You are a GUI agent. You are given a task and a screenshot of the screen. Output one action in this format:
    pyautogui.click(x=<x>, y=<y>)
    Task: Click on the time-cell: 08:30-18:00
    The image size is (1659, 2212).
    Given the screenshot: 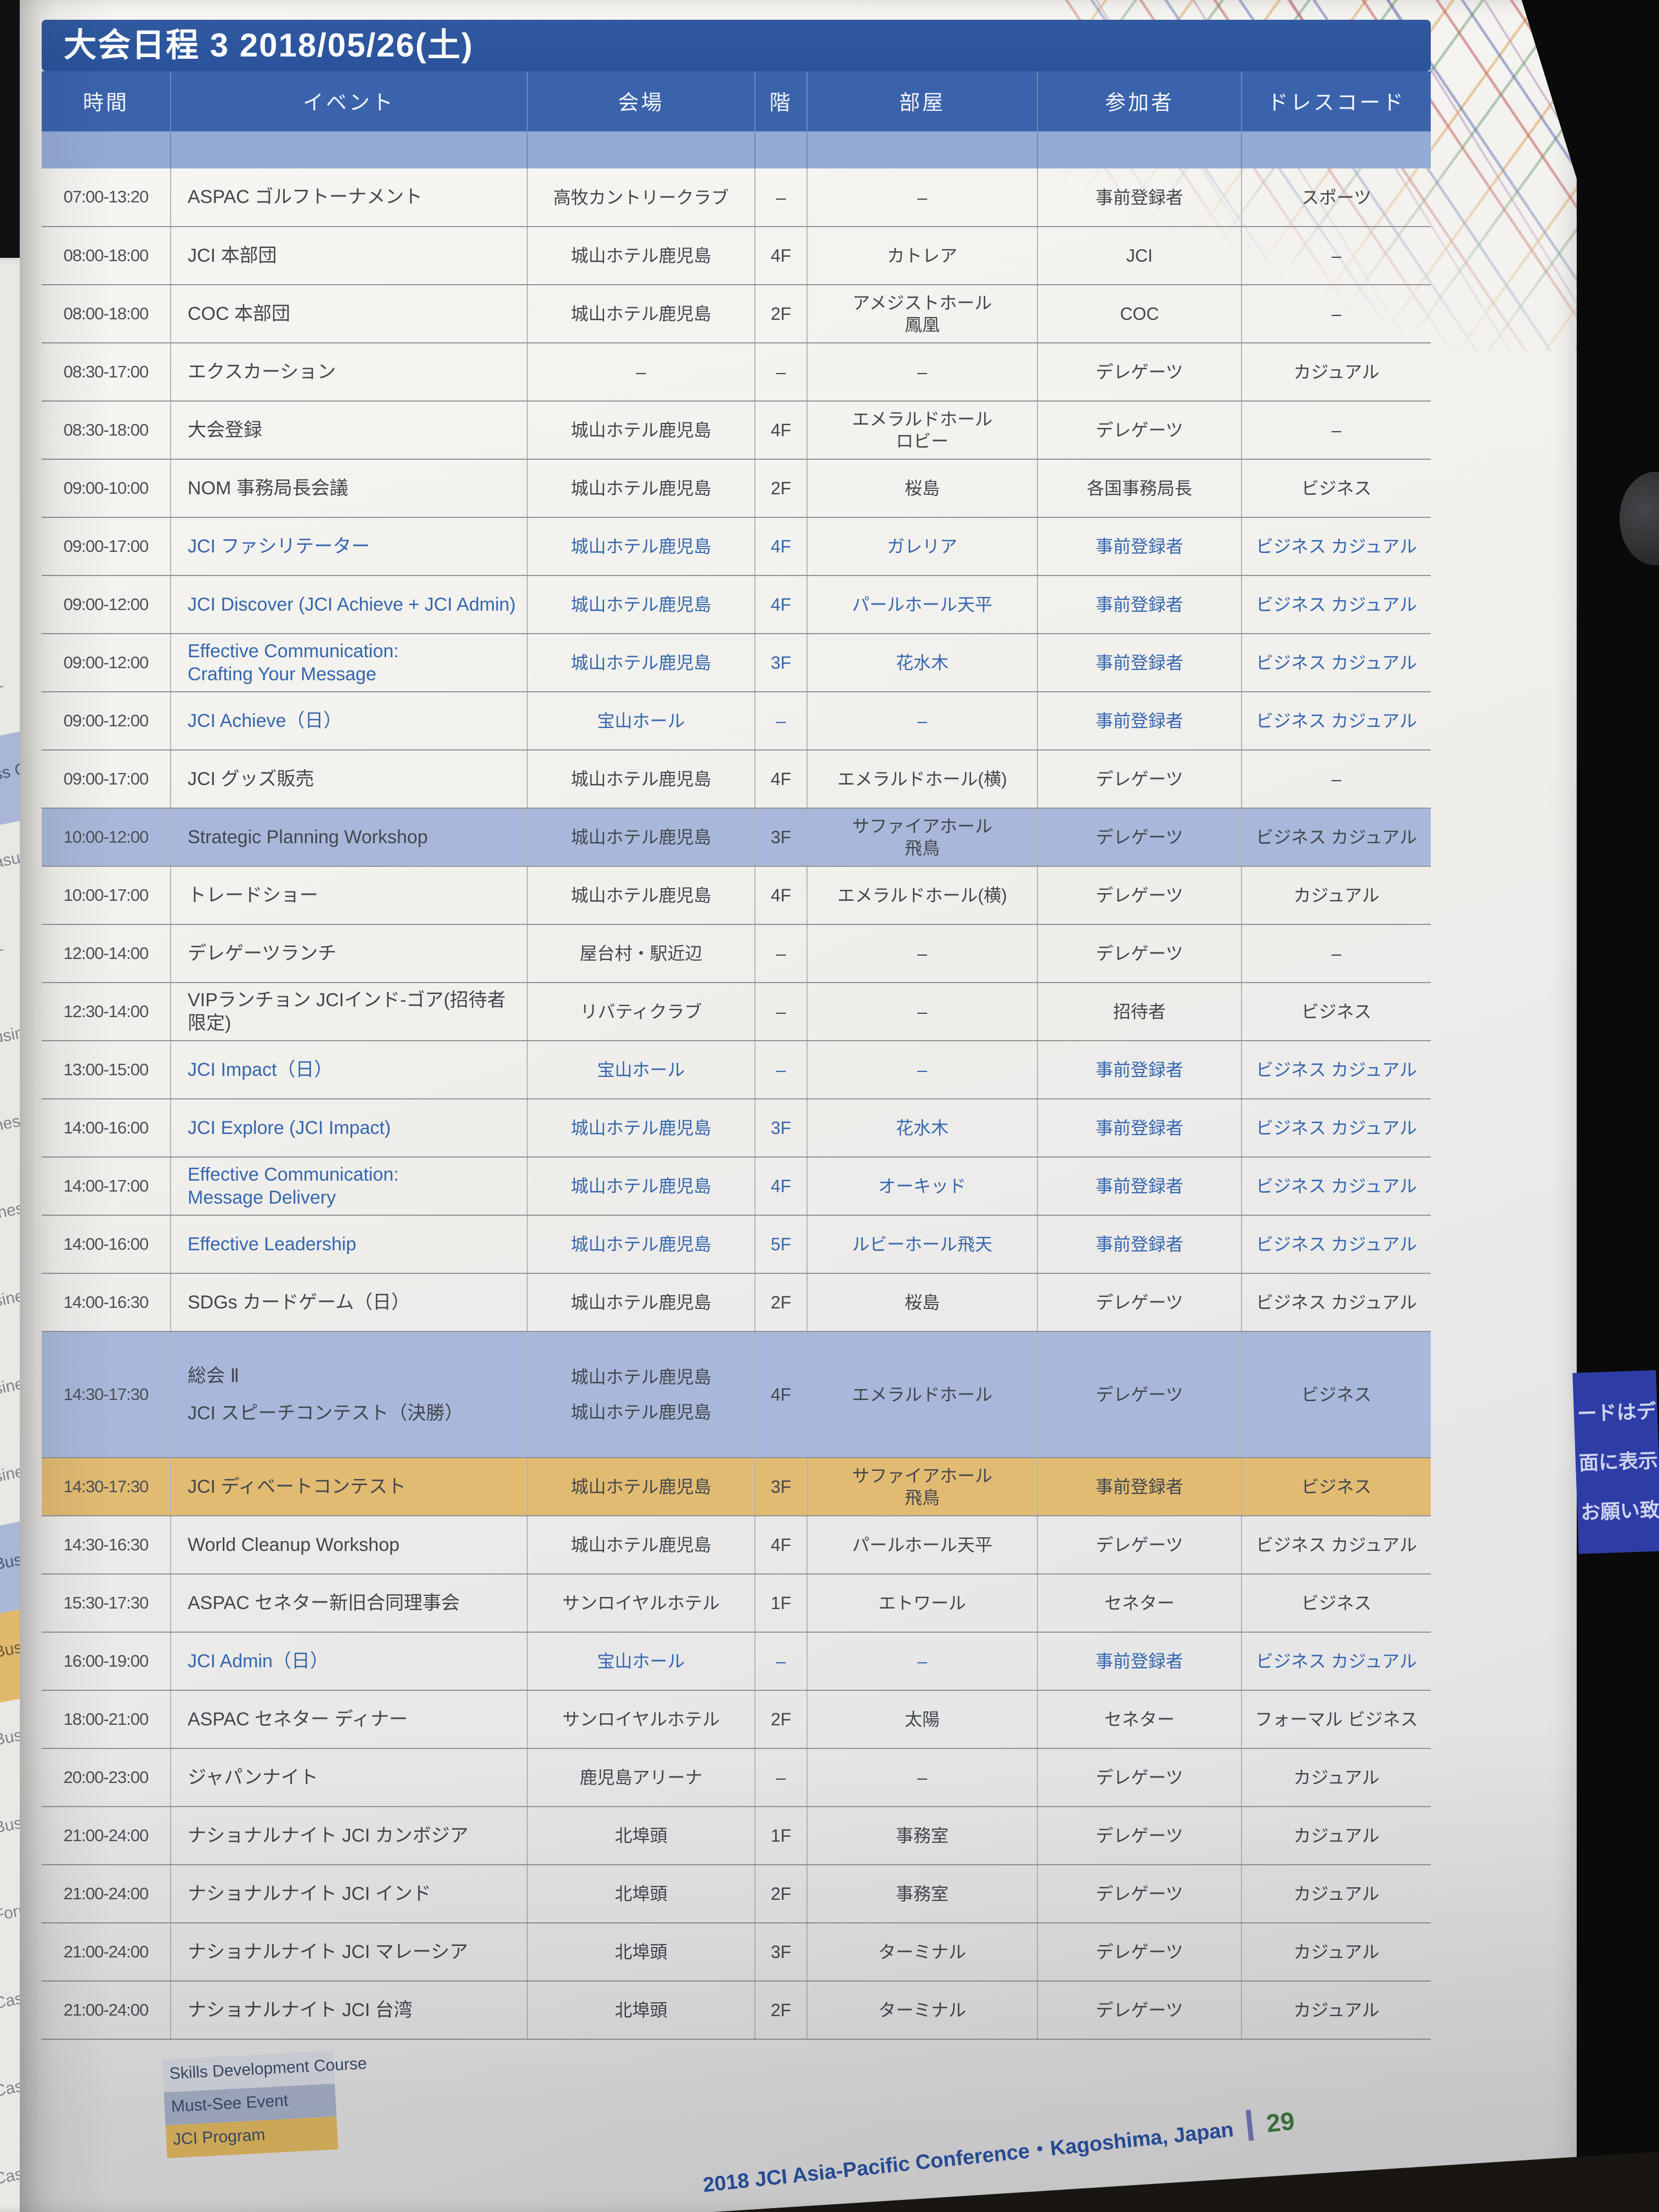 What is the action you would take?
    pyautogui.click(x=107, y=430)
    